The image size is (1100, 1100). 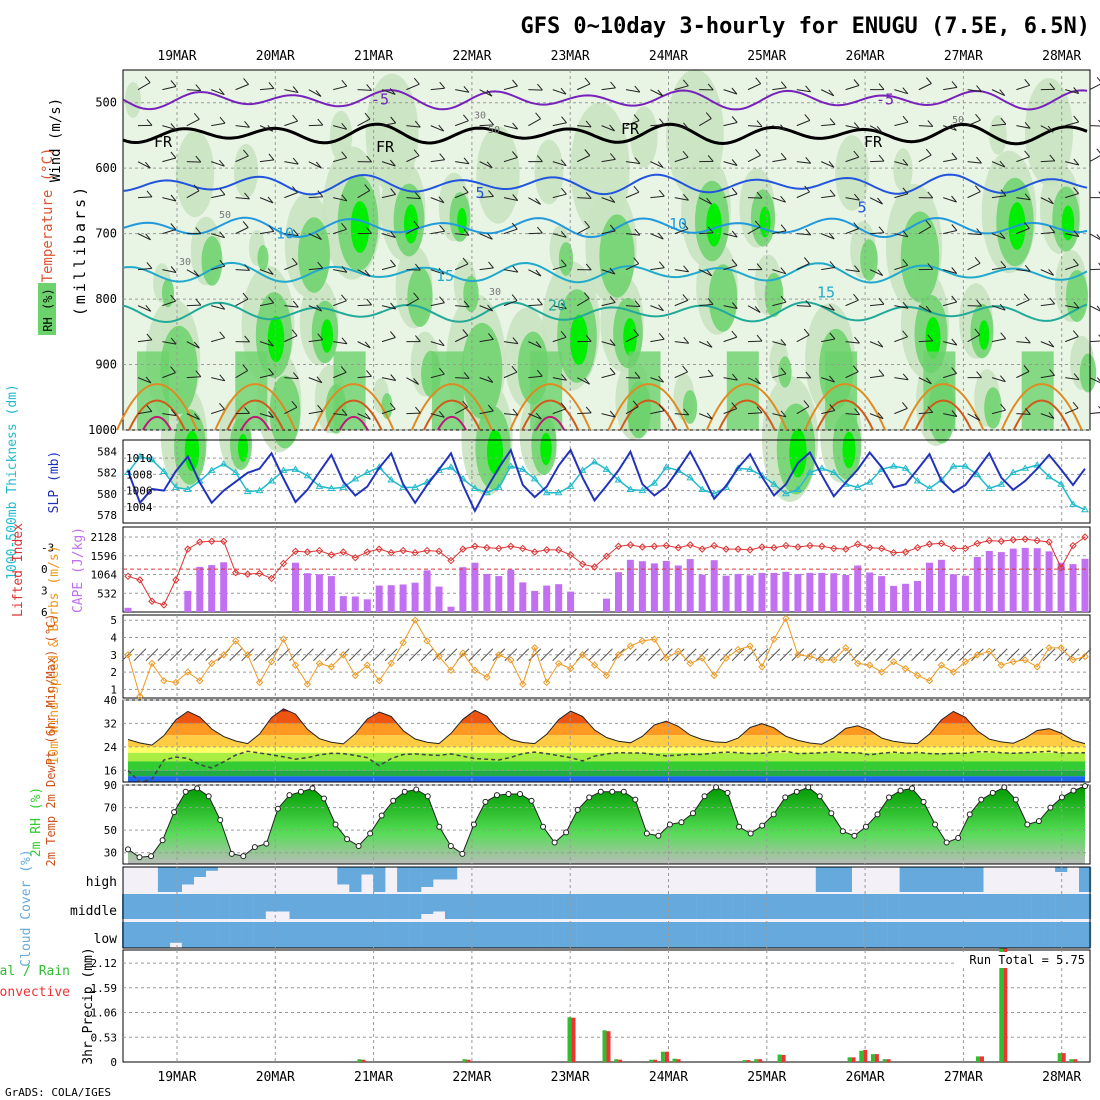 I want to click on isotherm-label: 10, so click(x=285, y=234).